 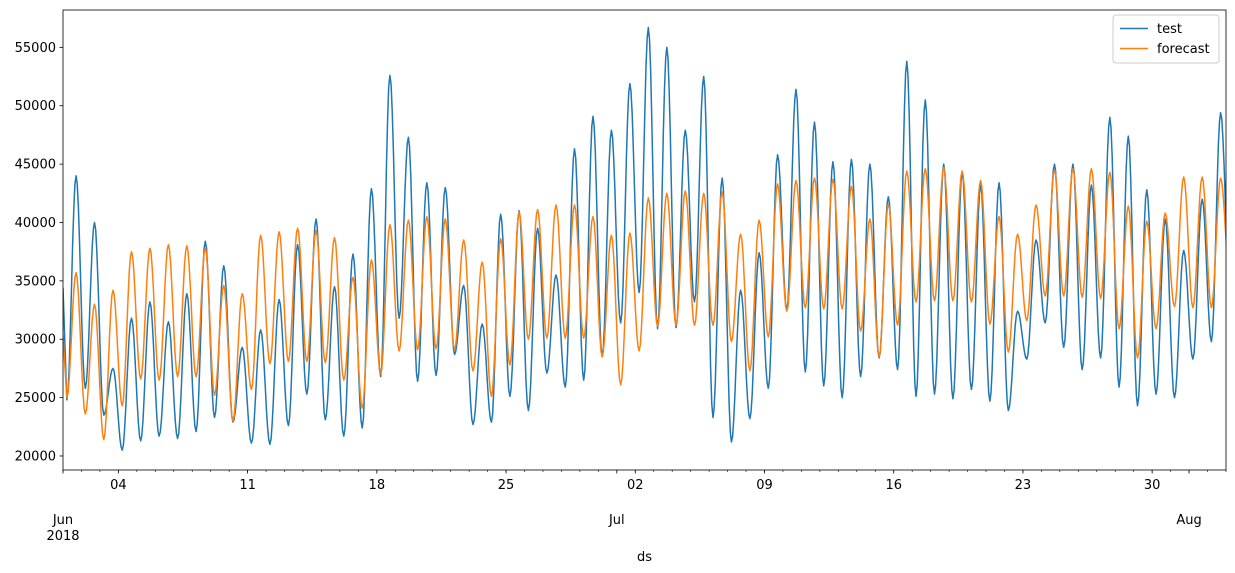 I want to click on x-axis-title: ds, so click(x=644, y=557).